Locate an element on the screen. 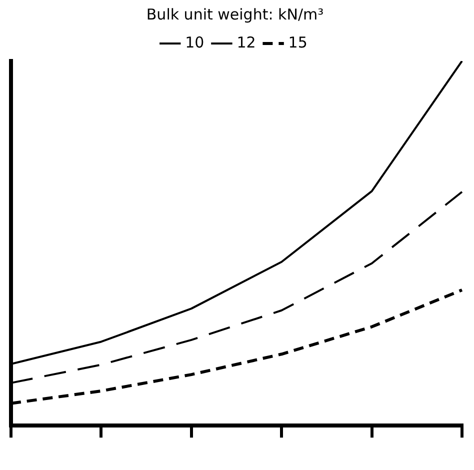  legend-title: Bulk unit weight: kN/m³ is located at coordinates (235, 14).